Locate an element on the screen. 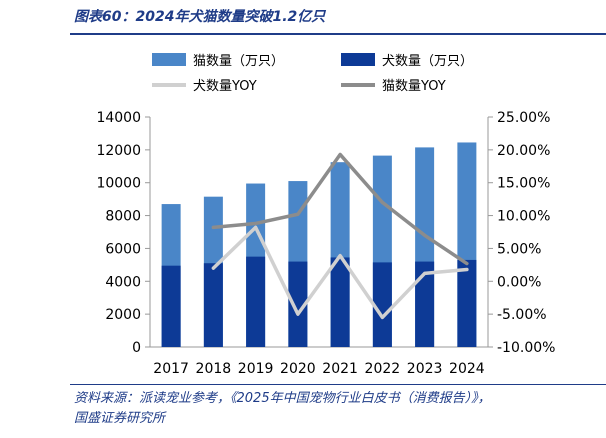  x-tick-label: 2024 is located at coordinates (467, 369).